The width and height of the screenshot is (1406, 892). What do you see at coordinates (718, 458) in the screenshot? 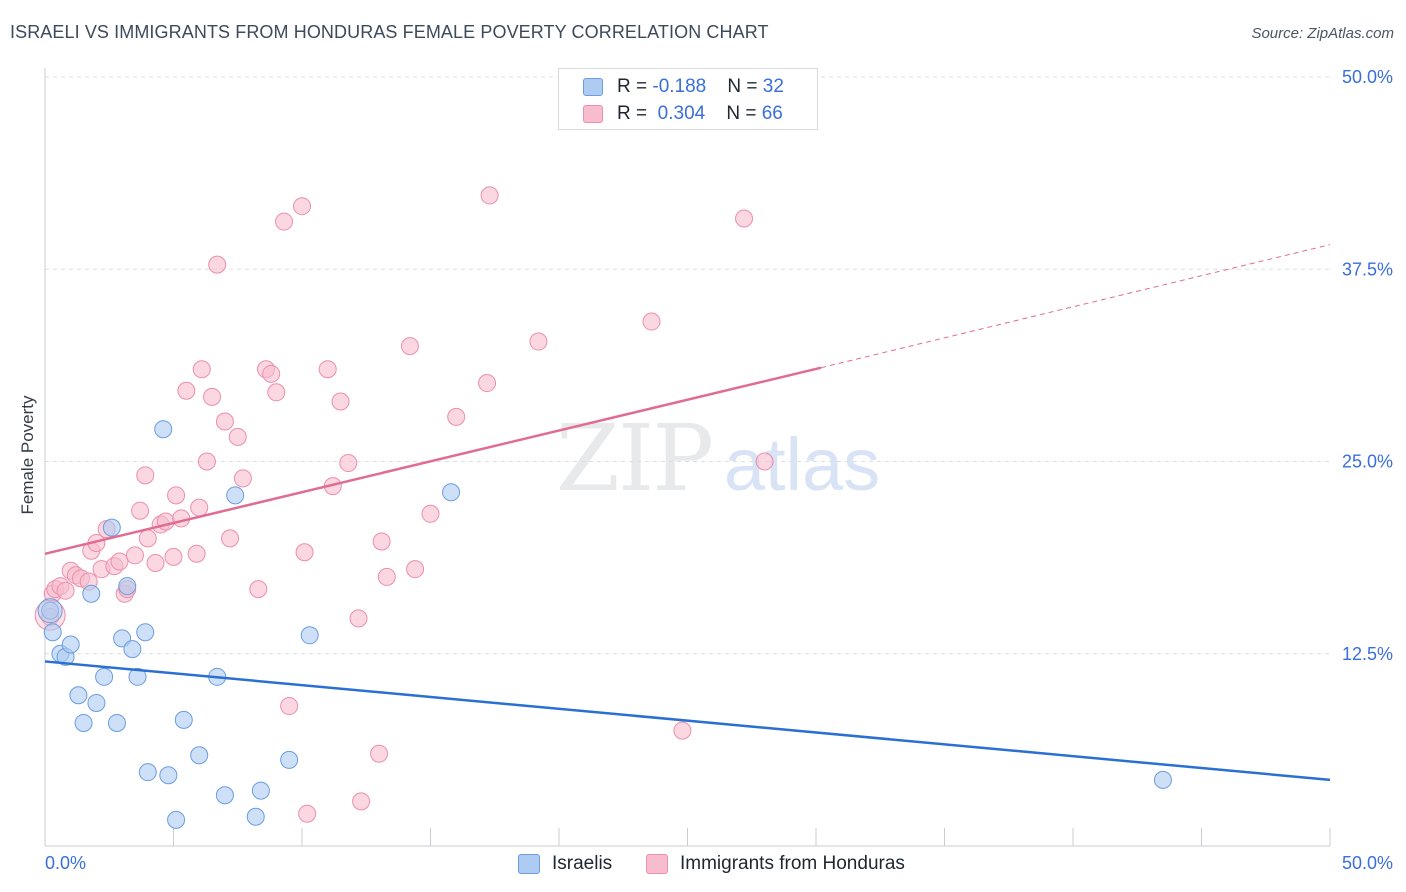
I see `watermark: ZIP atlas` at bounding box center [718, 458].